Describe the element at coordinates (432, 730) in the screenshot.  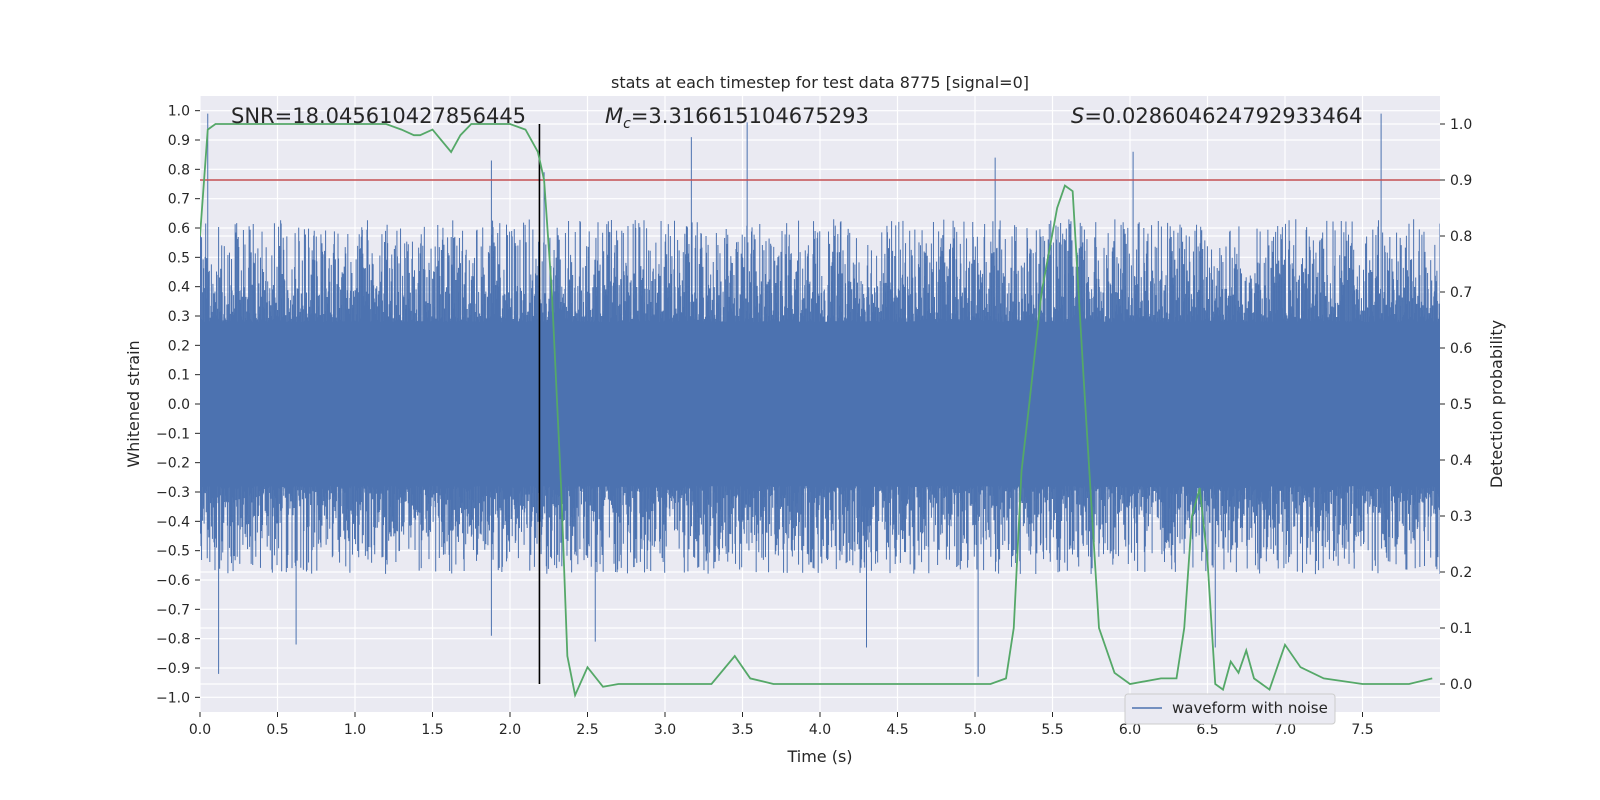
I see `x-tick-label: 1.5` at that location.